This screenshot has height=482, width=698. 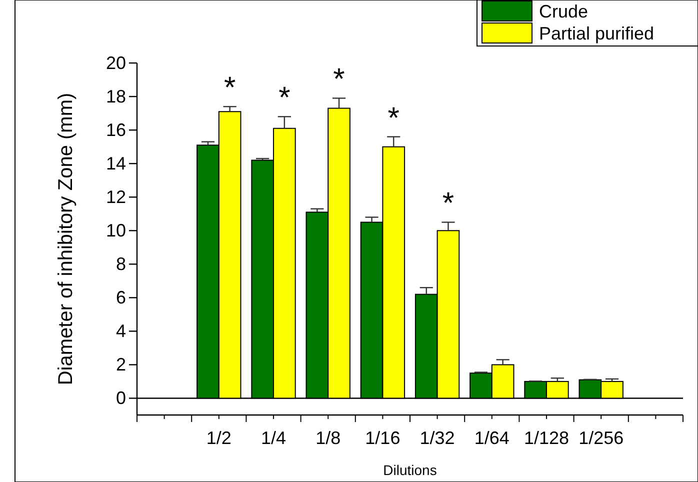 What do you see at coordinates (328, 438) in the screenshot?
I see `x-tick-label: 1/8` at bounding box center [328, 438].